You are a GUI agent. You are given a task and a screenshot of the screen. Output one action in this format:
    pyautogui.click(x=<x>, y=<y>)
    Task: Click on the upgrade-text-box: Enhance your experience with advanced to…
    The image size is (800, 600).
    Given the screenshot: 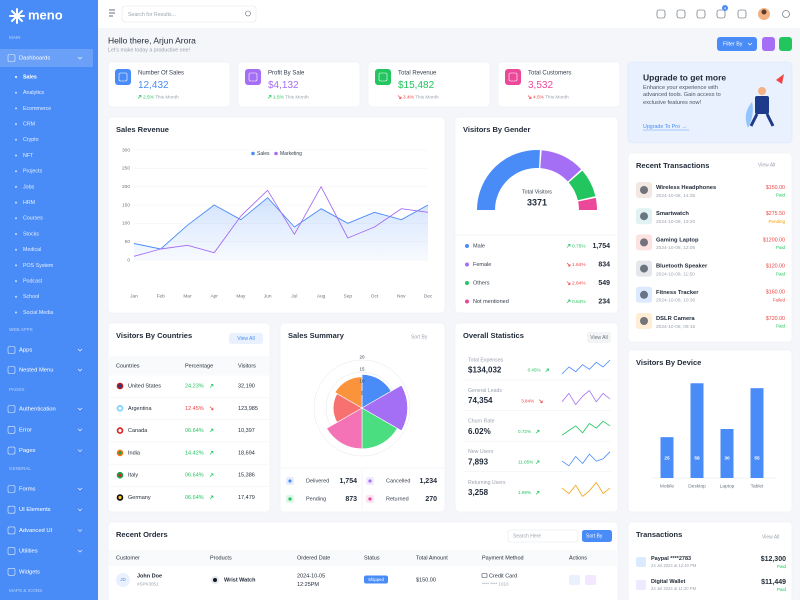 What is the action you would take?
    pyautogui.click(x=682, y=95)
    